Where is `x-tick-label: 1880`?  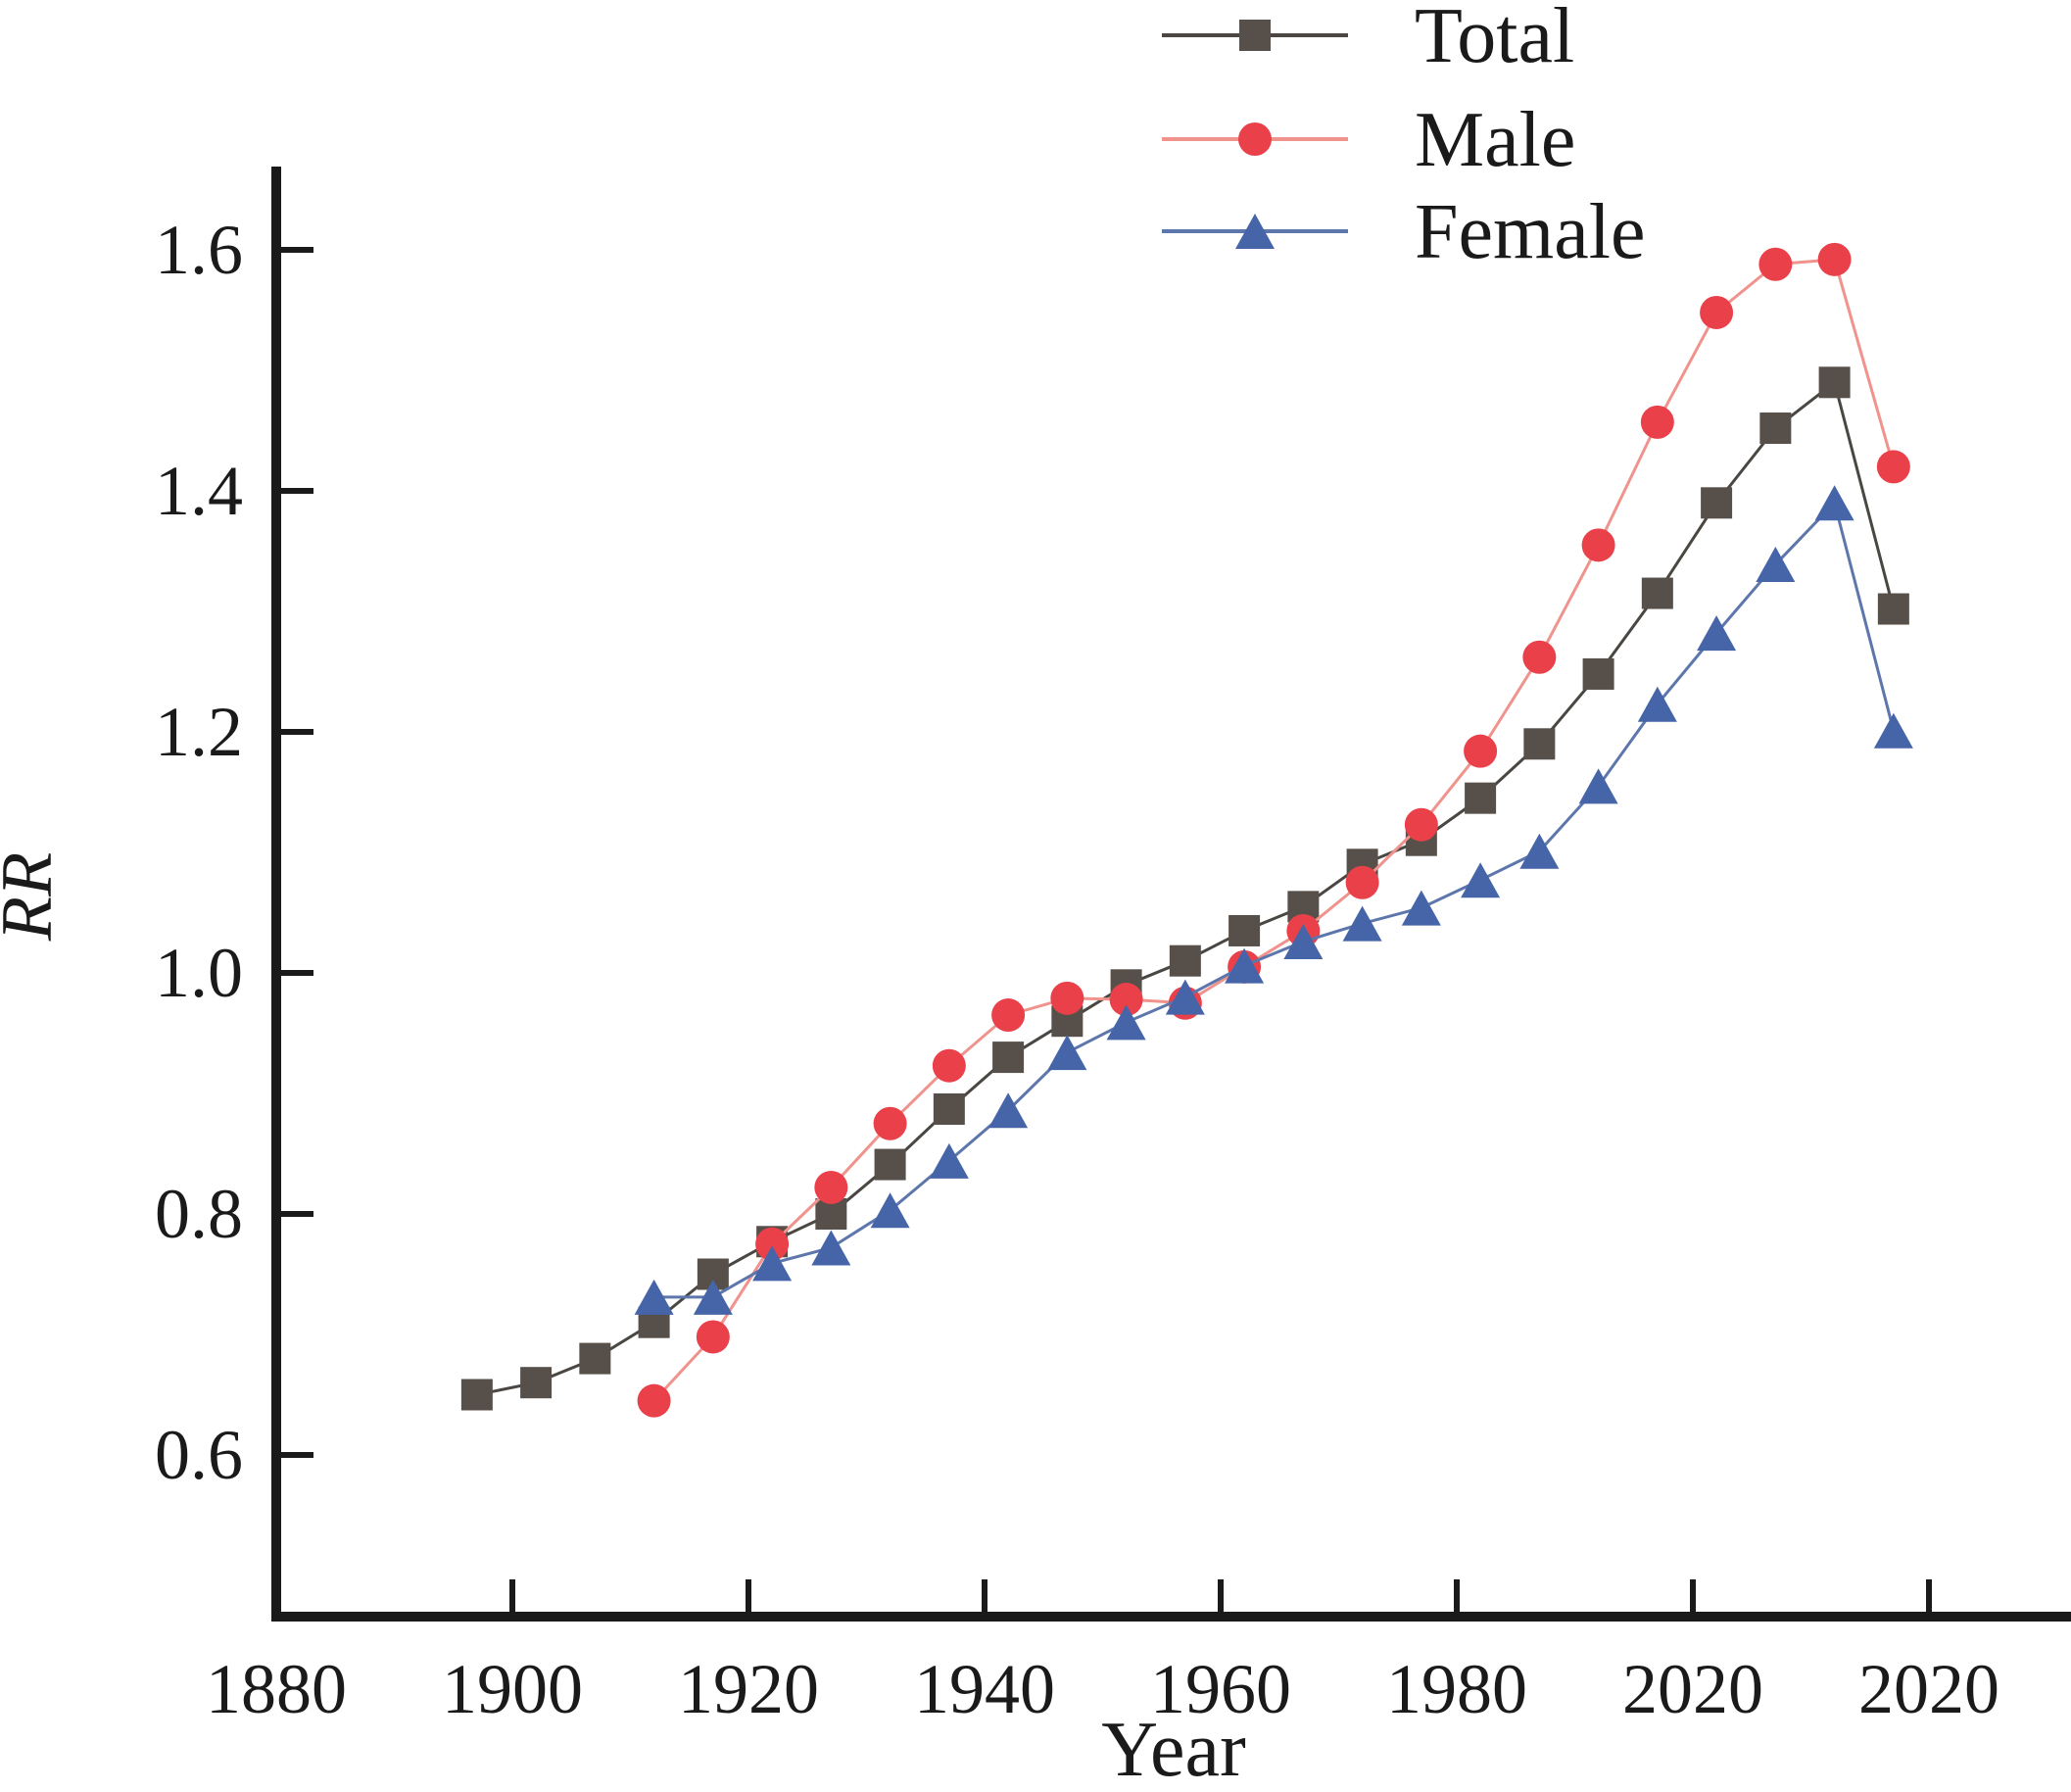 x-tick-label: 1880 is located at coordinates (276, 1689).